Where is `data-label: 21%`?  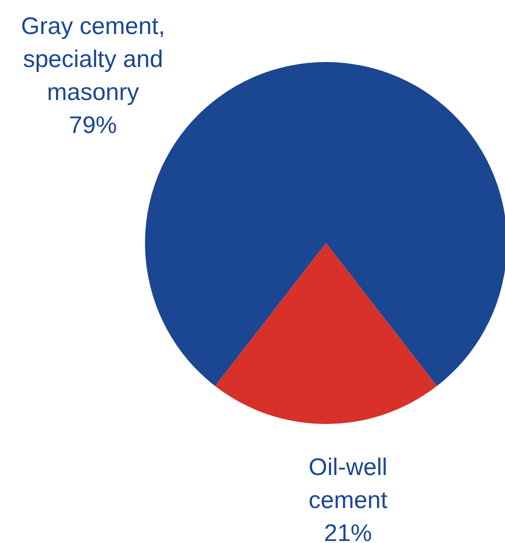 data-label: 21% is located at coordinates (348, 531).